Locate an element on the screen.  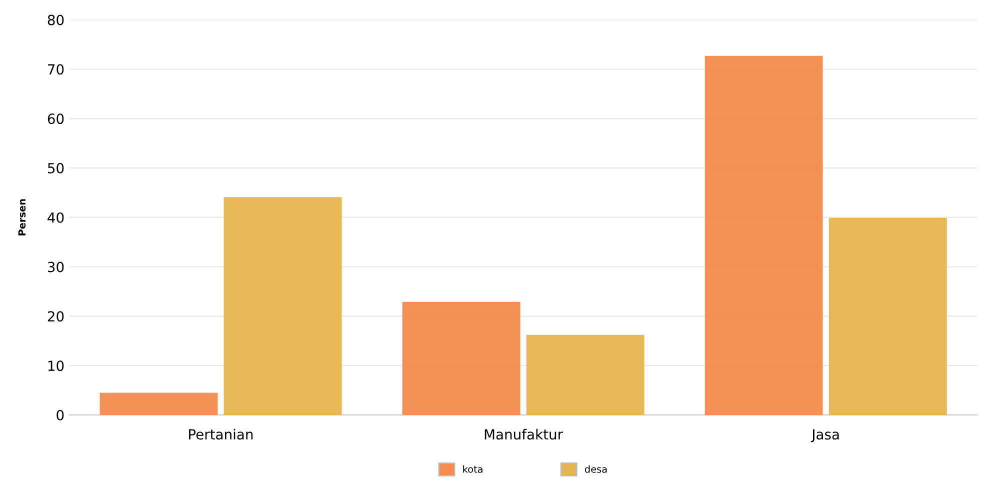
y-tick-label: 40 is located at coordinates (56, 217).